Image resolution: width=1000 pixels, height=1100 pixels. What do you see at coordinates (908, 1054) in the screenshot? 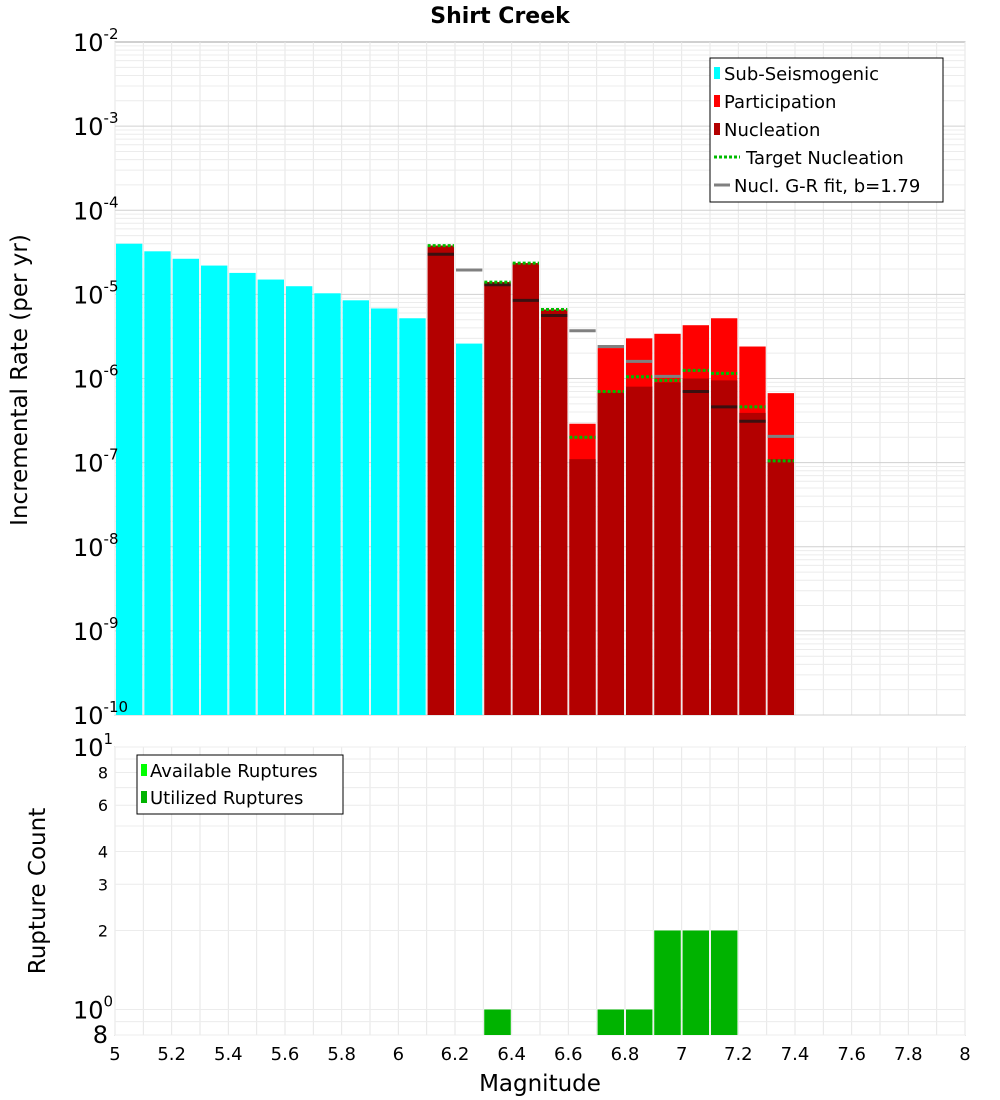
I see `x-tick-label: 7.8` at bounding box center [908, 1054].